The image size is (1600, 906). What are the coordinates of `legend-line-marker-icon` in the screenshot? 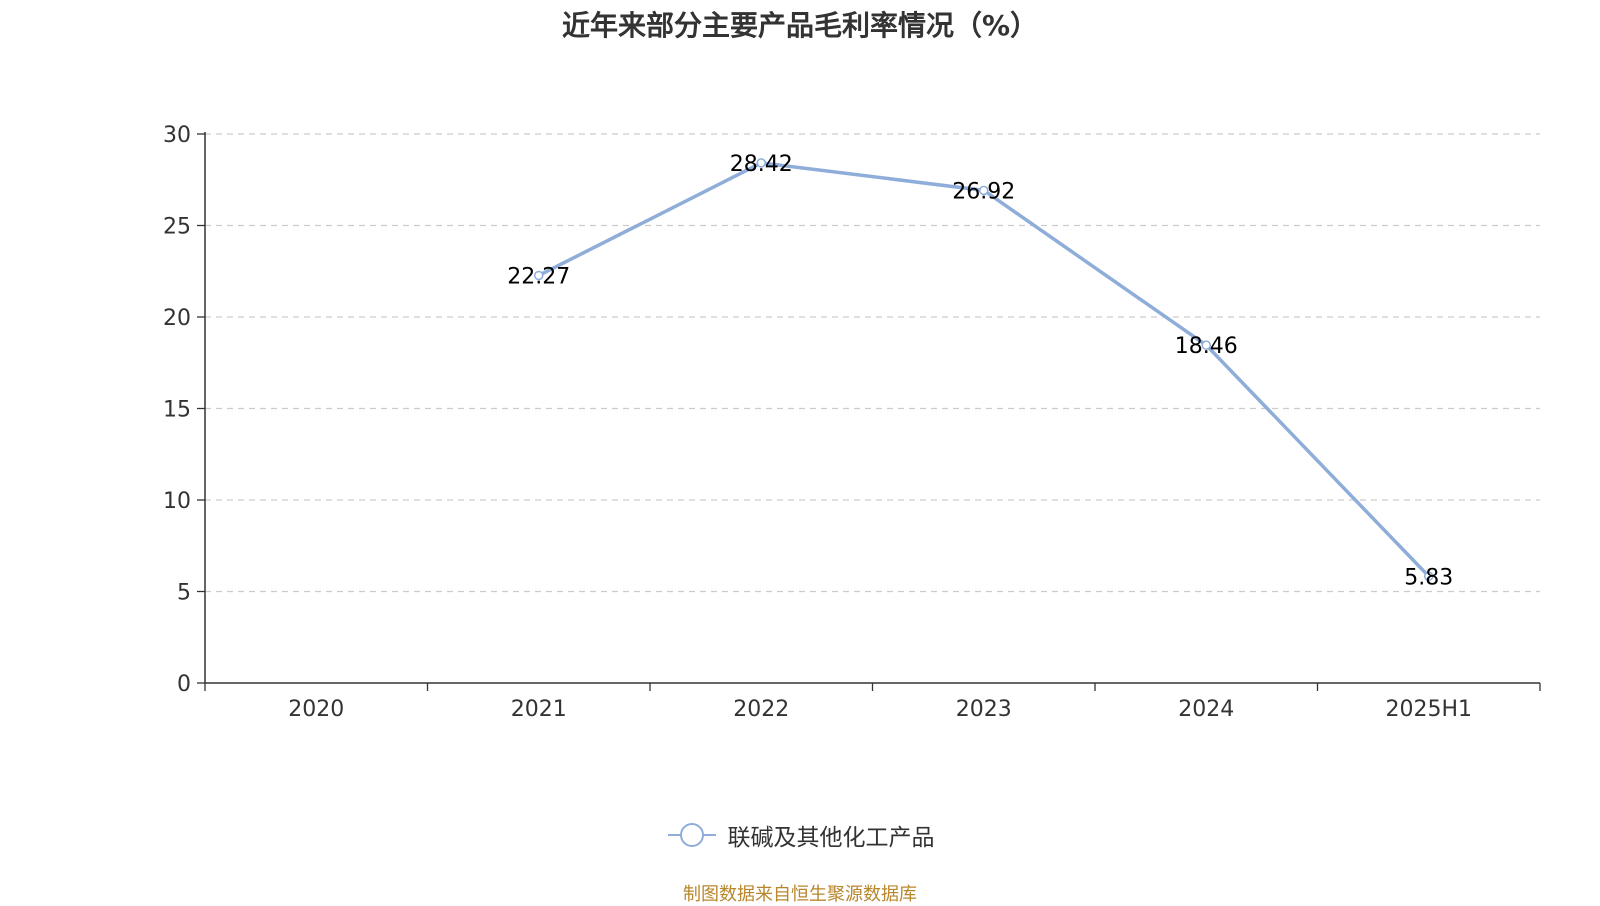 It's located at (691, 835).